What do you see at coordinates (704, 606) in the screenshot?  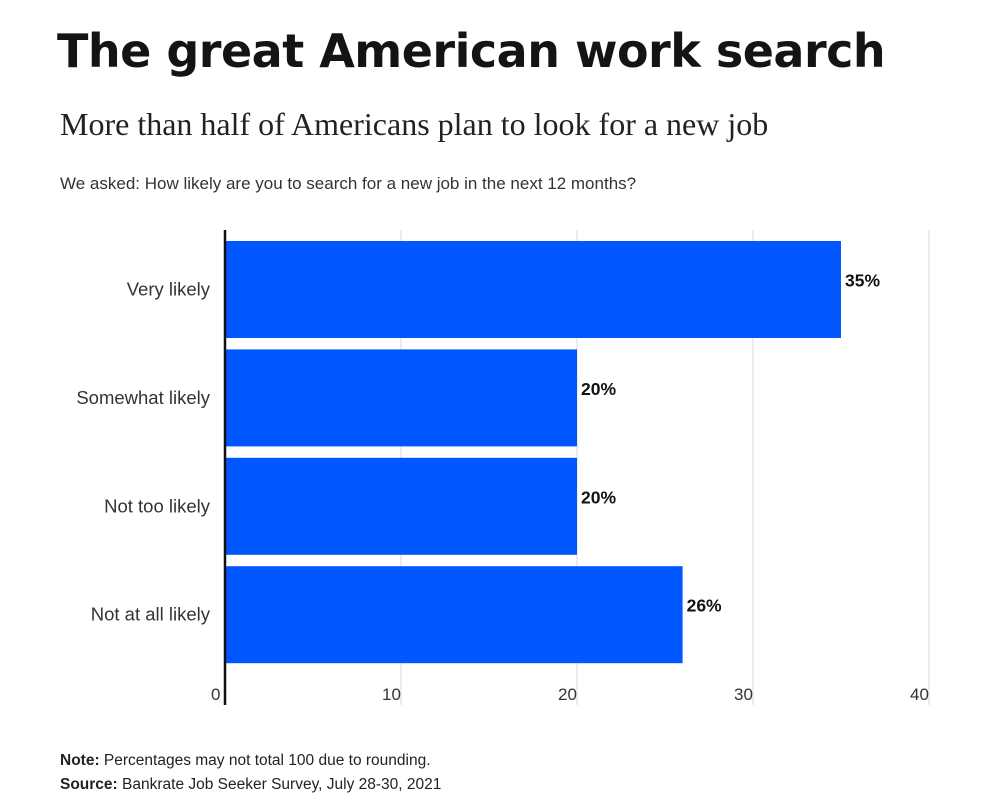 I see `data-label: 26%` at bounding box center [704, 606].